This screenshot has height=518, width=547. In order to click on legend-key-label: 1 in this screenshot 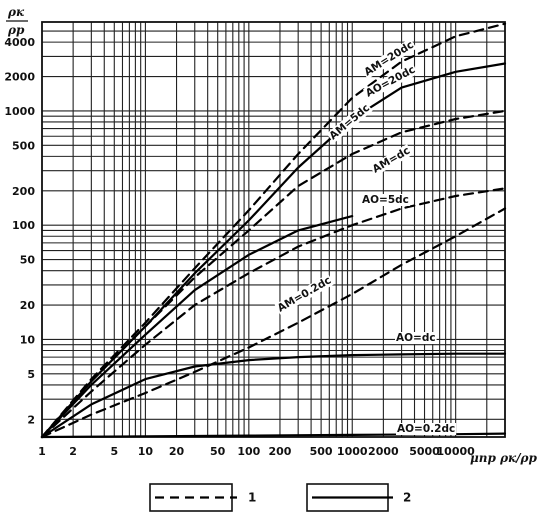, I will do `click(252, 498)`.